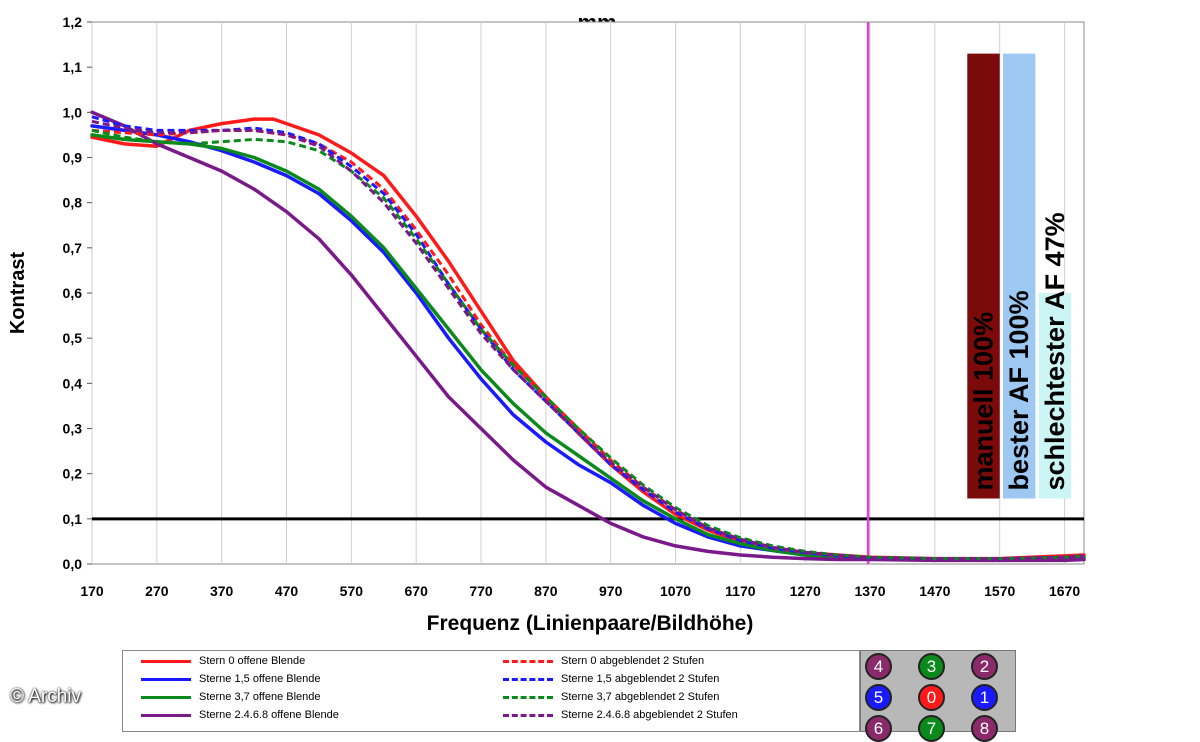  Describe the element at coordinates (934, 591) in the screenshot. I see `x-tick-label: 1470` at that location.